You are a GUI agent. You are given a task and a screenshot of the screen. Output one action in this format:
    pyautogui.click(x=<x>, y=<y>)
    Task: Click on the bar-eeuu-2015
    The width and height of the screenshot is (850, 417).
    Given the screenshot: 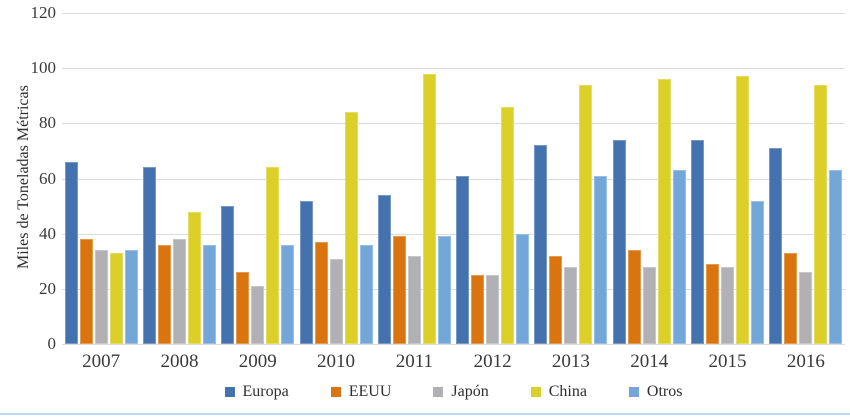 What is the action you would take?
    pyautogui.click(x=713, y=304)
    